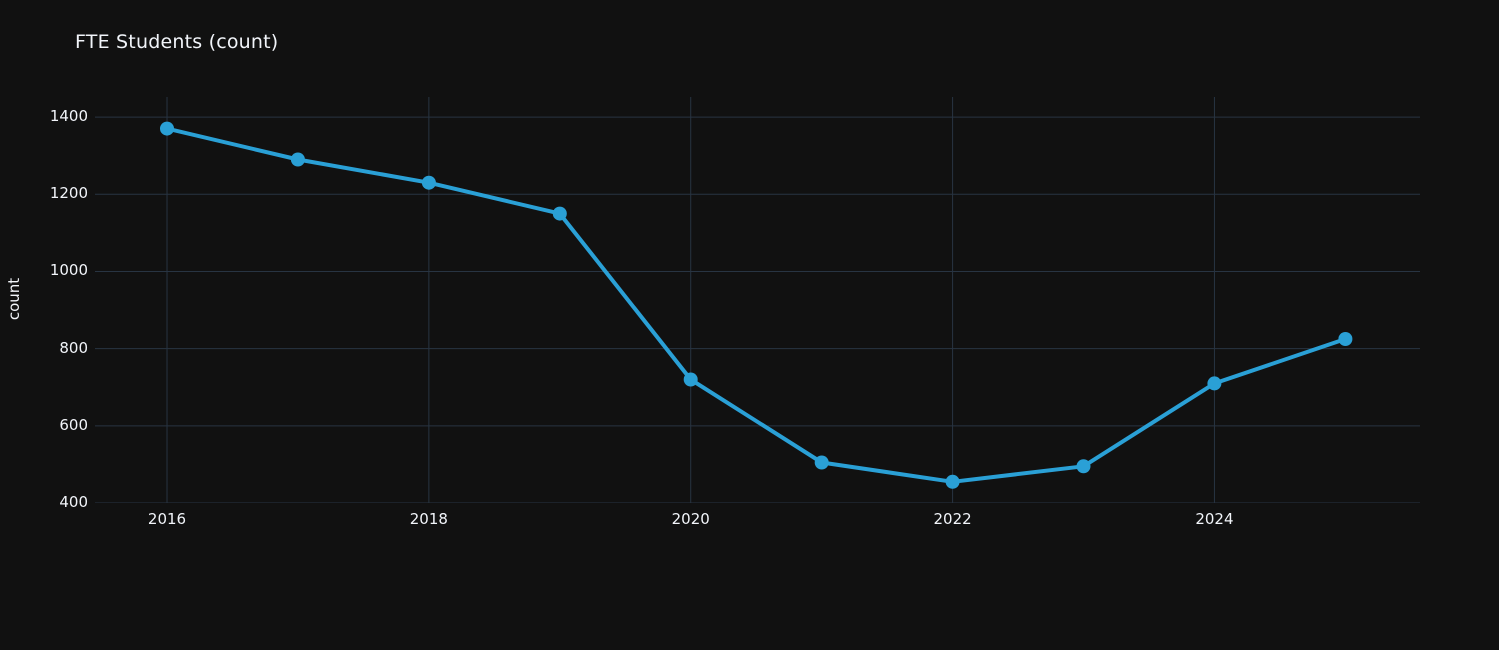 The image size is (1499, 650). What do you see at coordinates (177, 42) in the screenshot?
I see `chart-title: FTE Students (count)` at bounding box center [177, 42].